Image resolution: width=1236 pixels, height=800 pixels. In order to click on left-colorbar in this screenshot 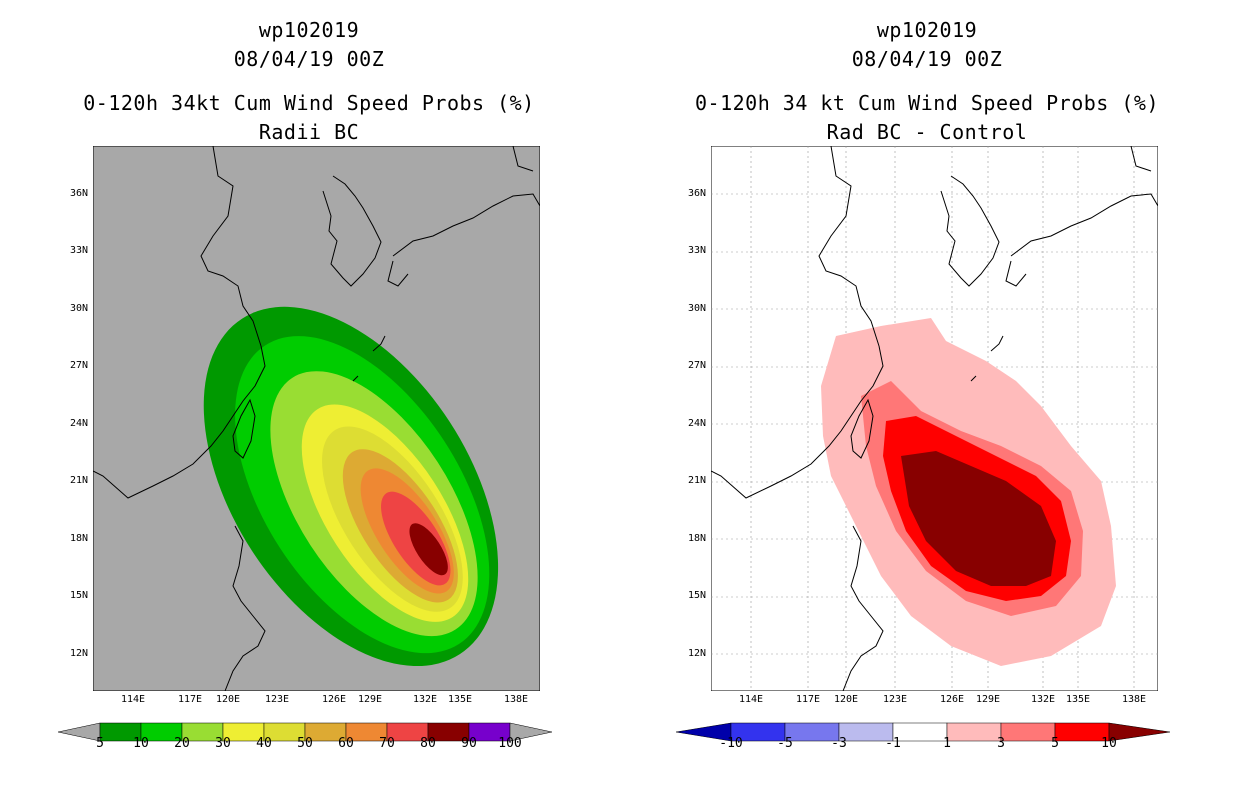, I will do `click(305, 732)`.